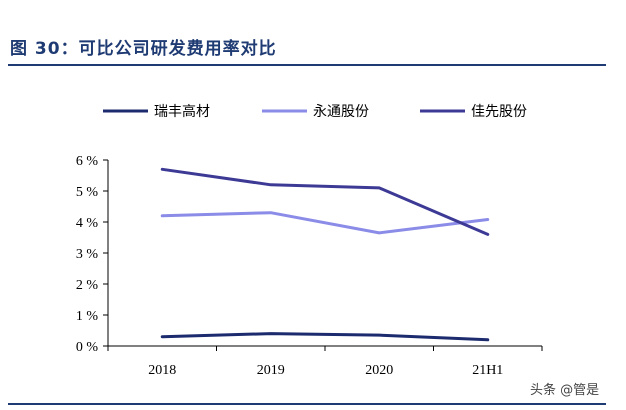  Describe the element at coordinates (87, 347) in the screenshot. I see `y-tick-label: 0 %` at that location.